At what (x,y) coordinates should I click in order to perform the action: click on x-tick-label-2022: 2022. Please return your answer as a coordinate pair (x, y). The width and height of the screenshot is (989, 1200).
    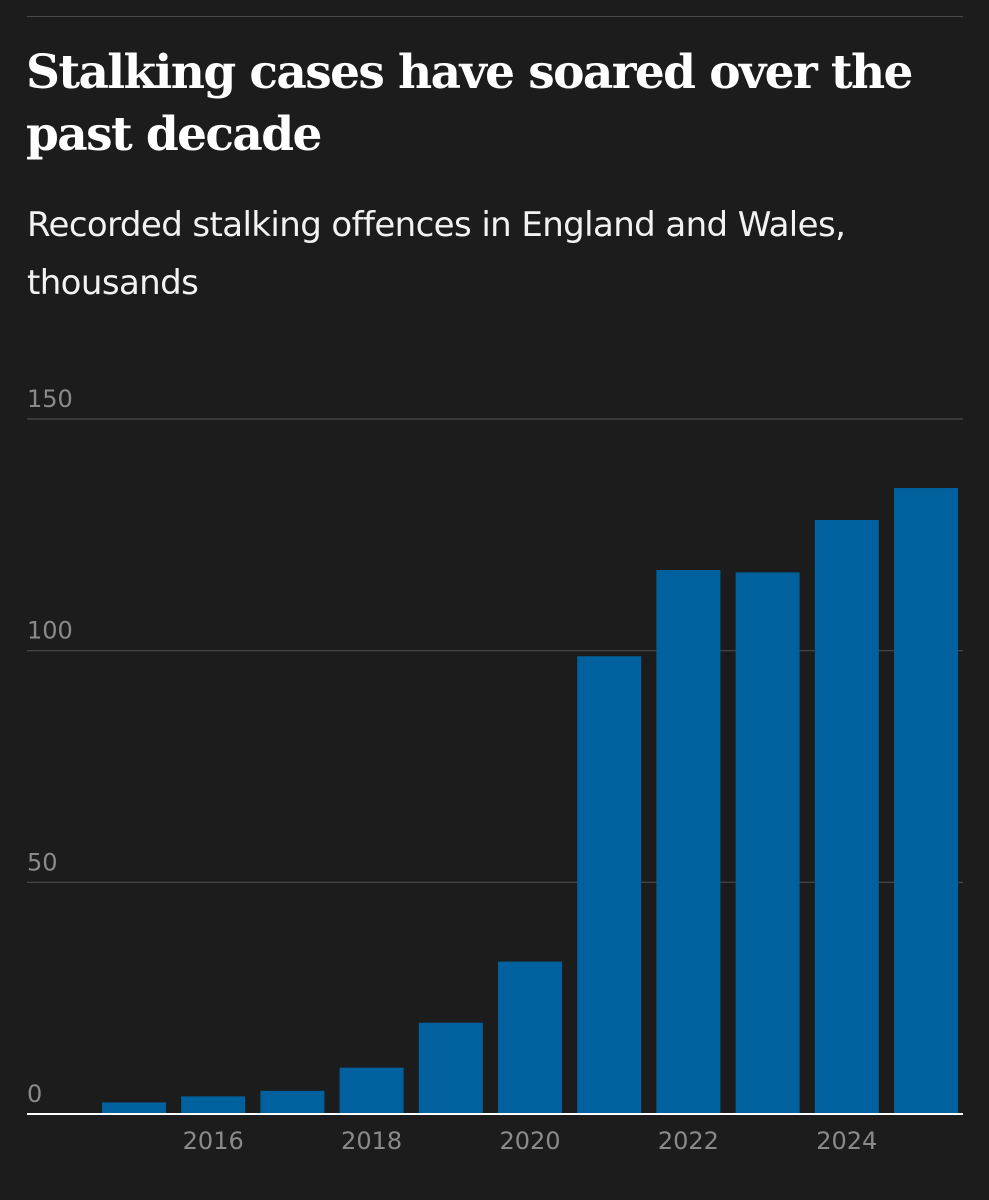
    Looking at the image, I should click on (688, 1141).